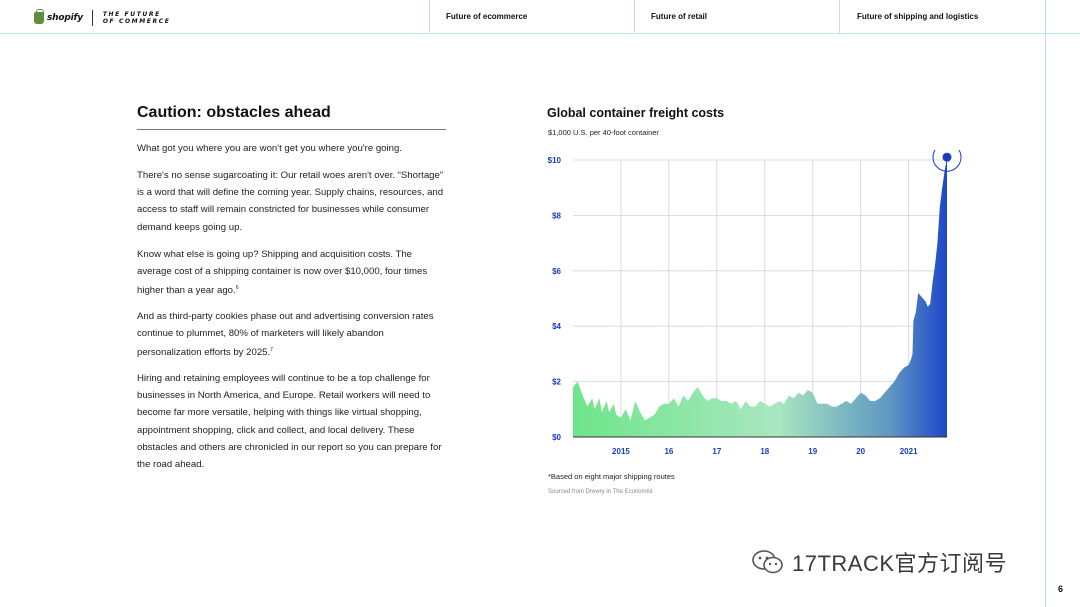 The width and height of the screenshot is (1080, 607). I want to click on x-tick-label: 19, so click(812, 451).